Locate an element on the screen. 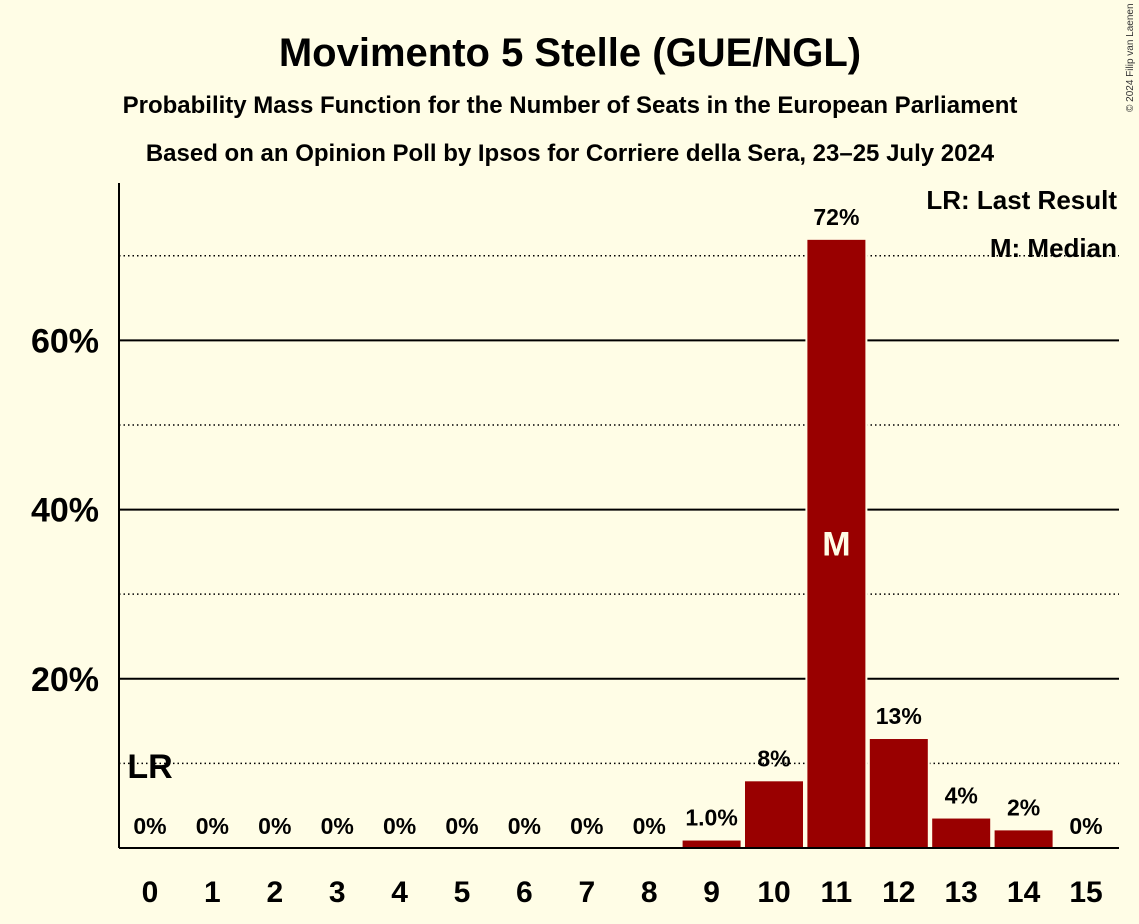 The width and height of the screenshot is (1139, 924). x-tick-label-11: 11 is located at coordinates (837, 892).